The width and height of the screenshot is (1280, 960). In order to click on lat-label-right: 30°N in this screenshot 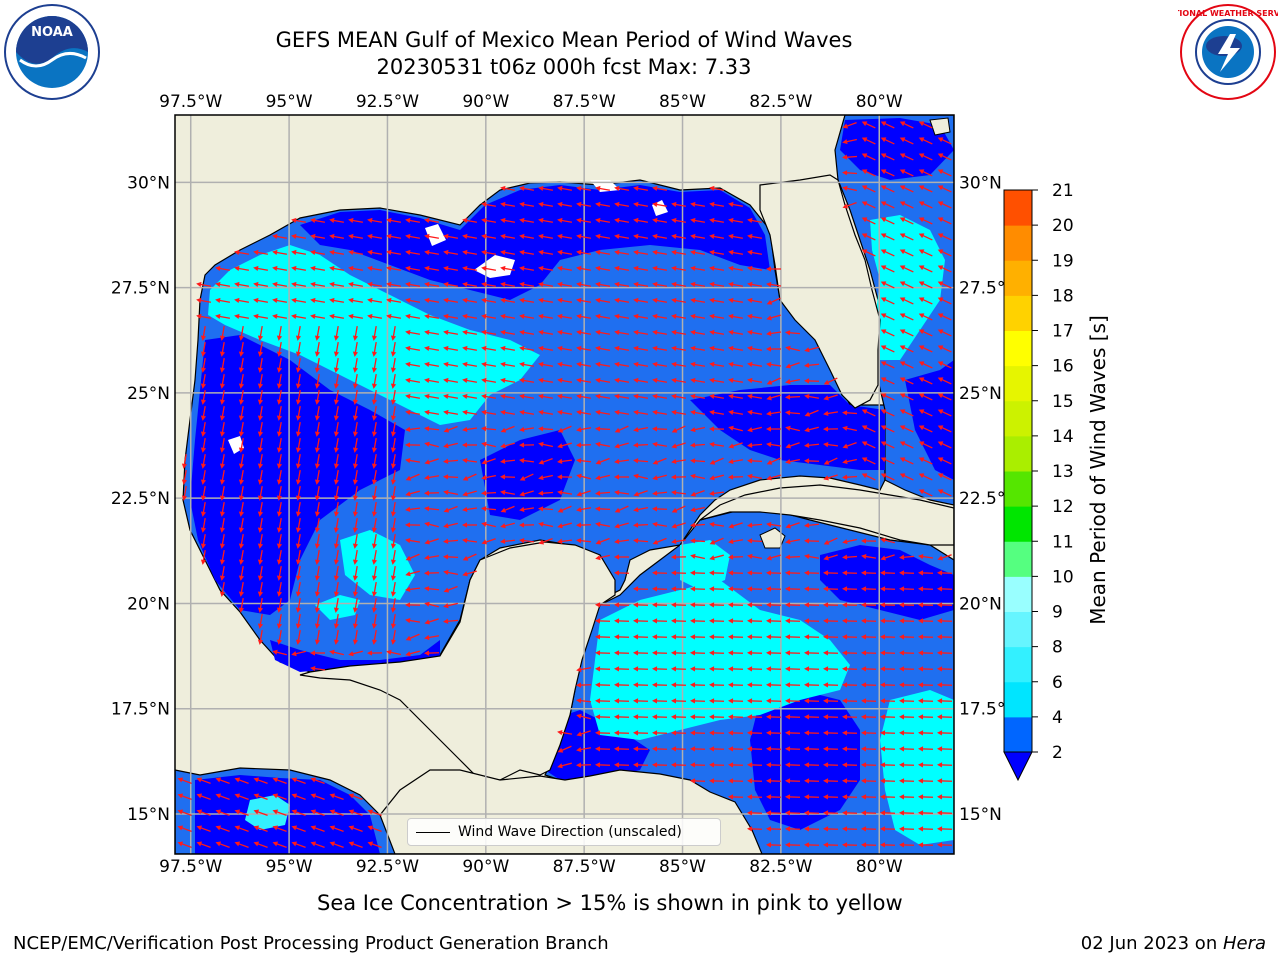, I will do `click(980, 183)`.